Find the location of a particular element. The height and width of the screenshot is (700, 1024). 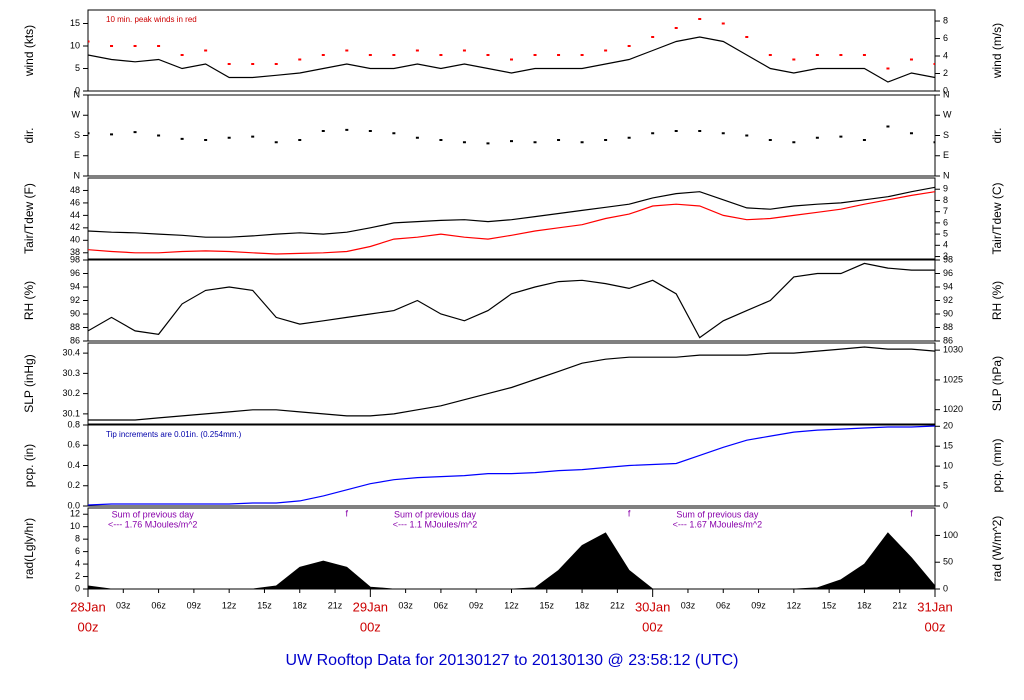

y-axis-label: wind (kts) is located at coordinates (29, 51).